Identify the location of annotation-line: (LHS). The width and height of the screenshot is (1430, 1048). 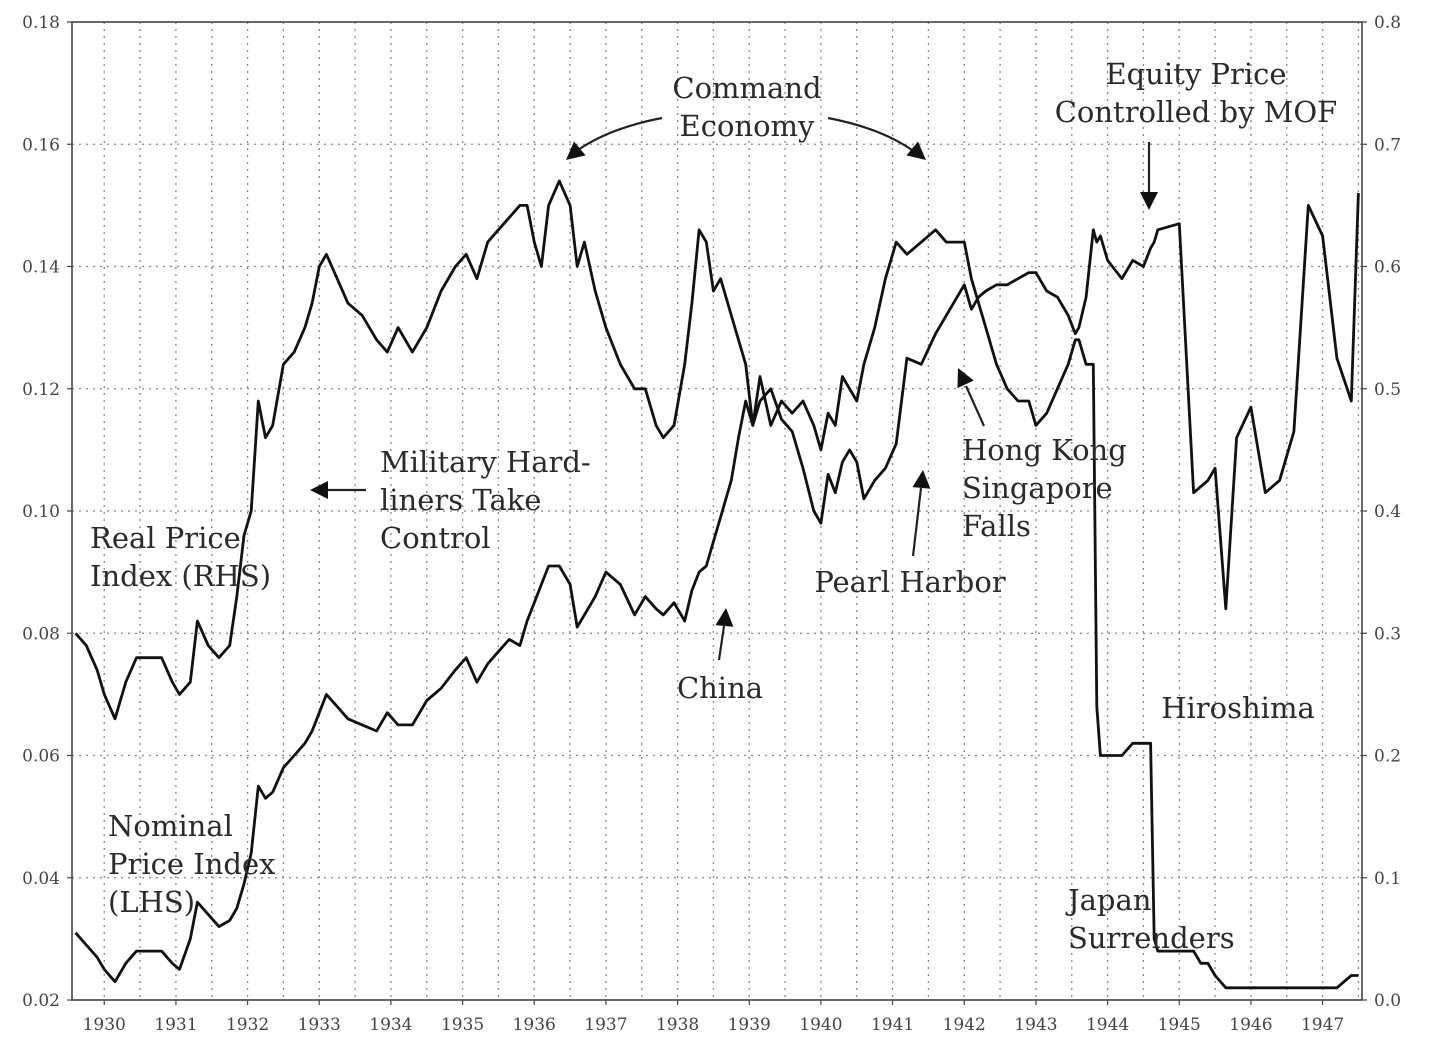
(151, 902).